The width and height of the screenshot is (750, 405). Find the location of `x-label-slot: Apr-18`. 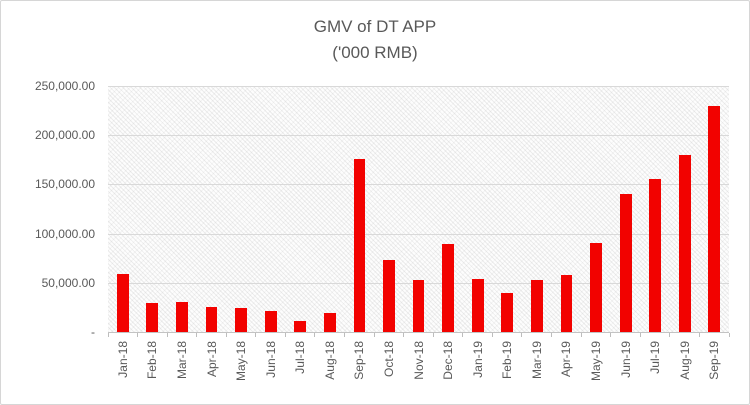

x-label-slot: Apr-18 is located at coordinates (212, 370).